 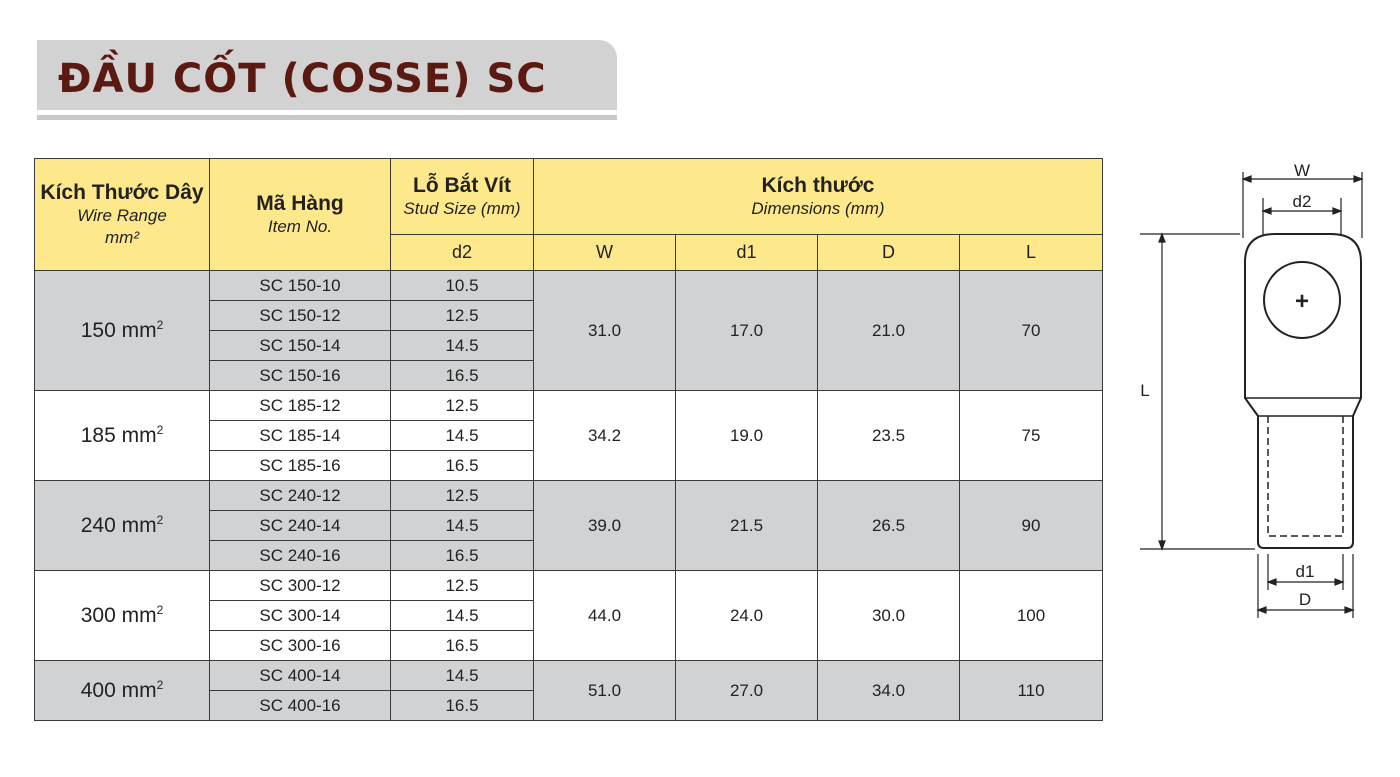 I want to click on page-title: ĐẦU CỐT (COSSE) SC, so click(x=302, y=79).